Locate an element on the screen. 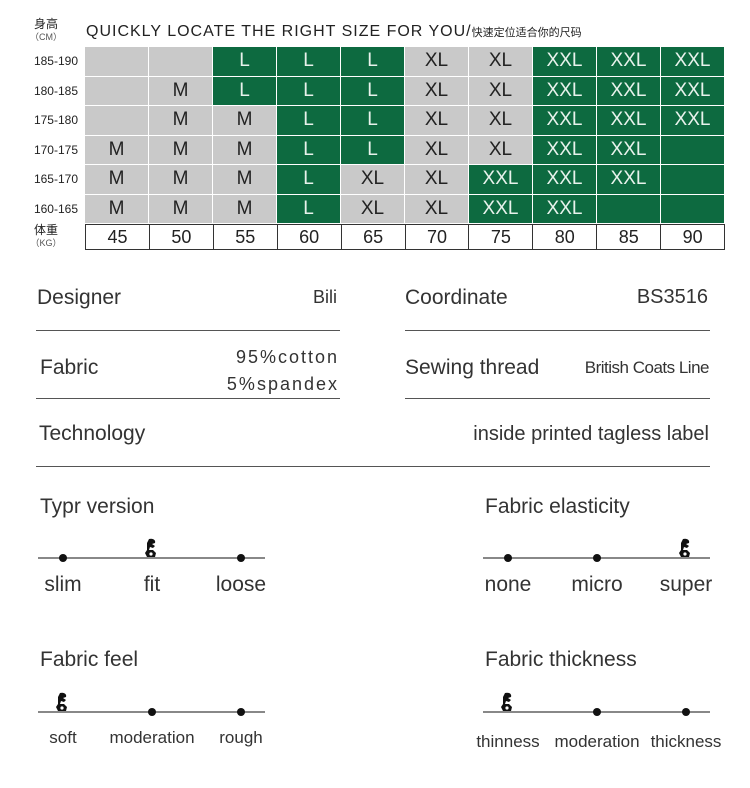  thickness-option: moderation is located at coordinates (597, 741).